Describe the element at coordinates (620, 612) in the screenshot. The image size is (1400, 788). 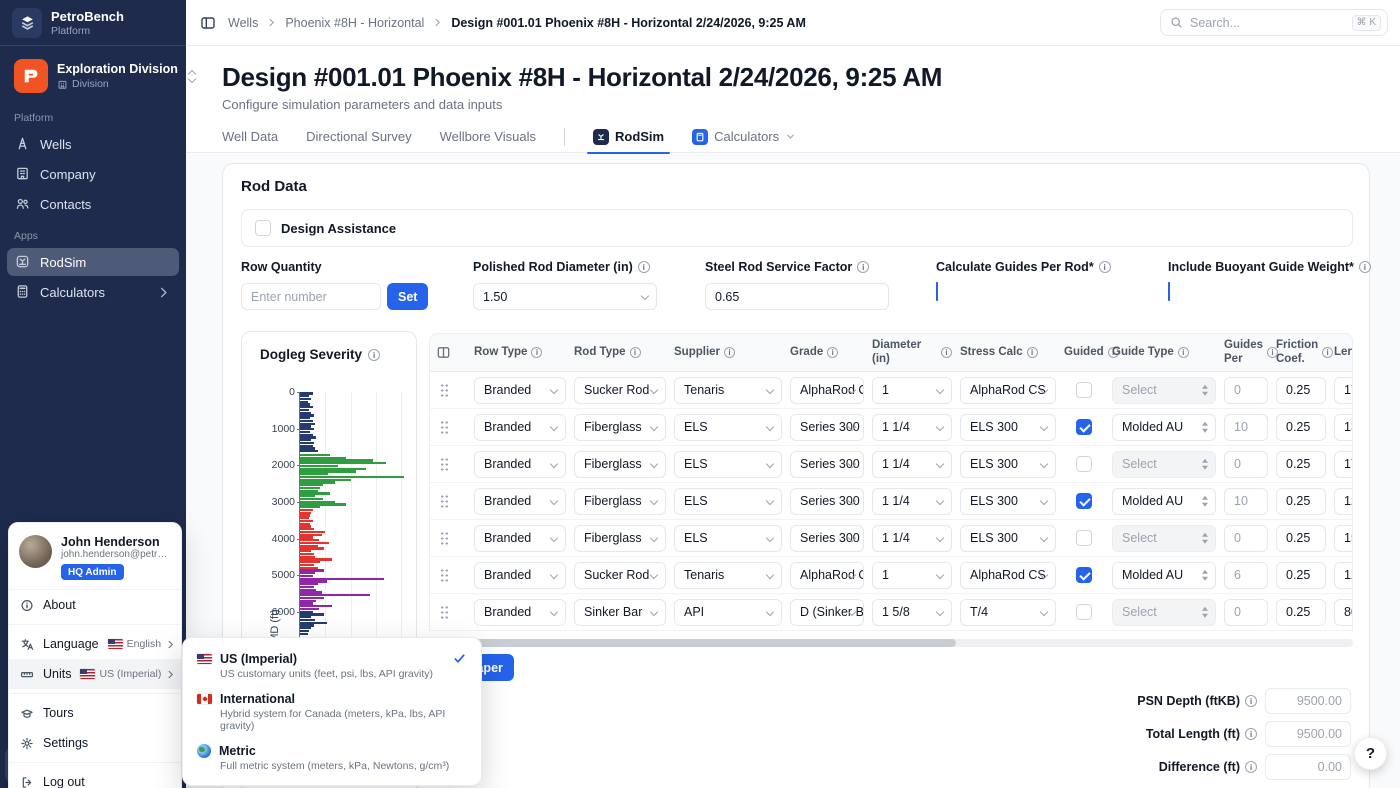
I see `rod-type-select: Sinker Bar` at that location.